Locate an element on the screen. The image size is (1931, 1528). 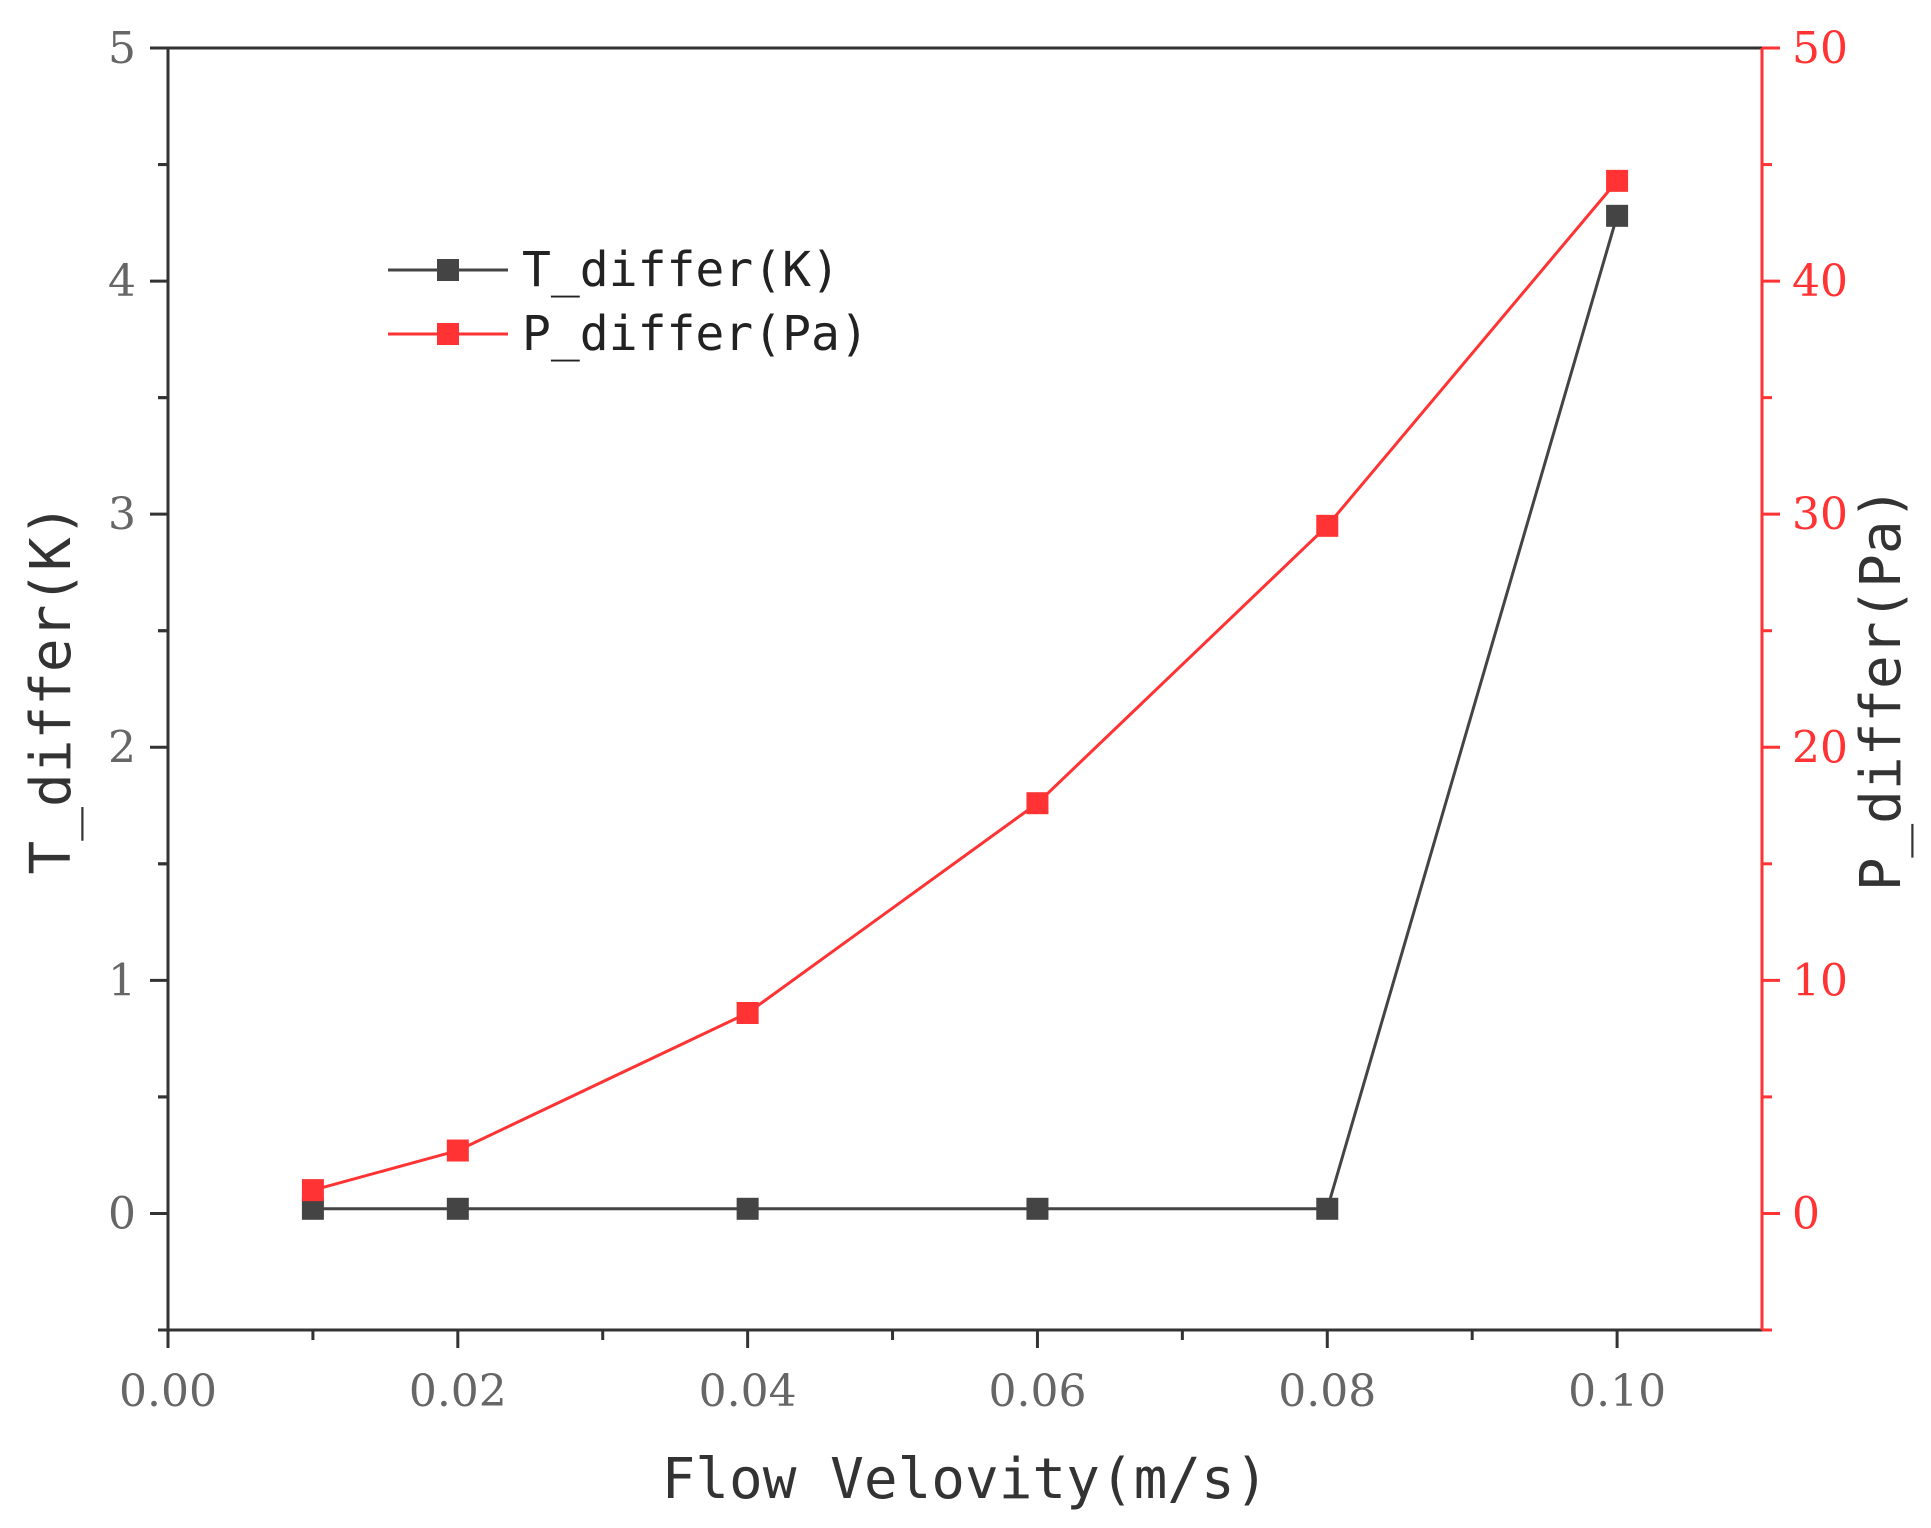
legend-label-p-differ: P_differ(Pa) is located at coordinates (695, 334).